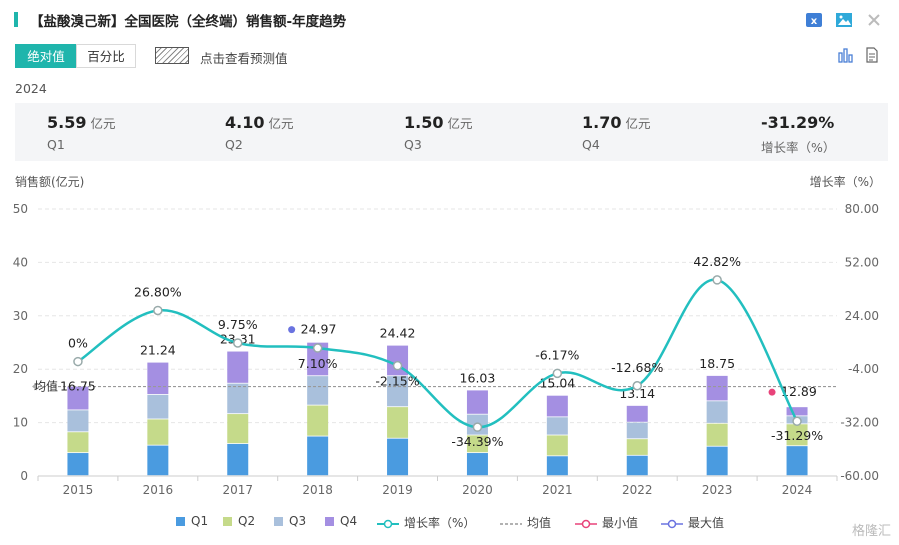  I want to click on bar-q1-2019, so click(398, 457).